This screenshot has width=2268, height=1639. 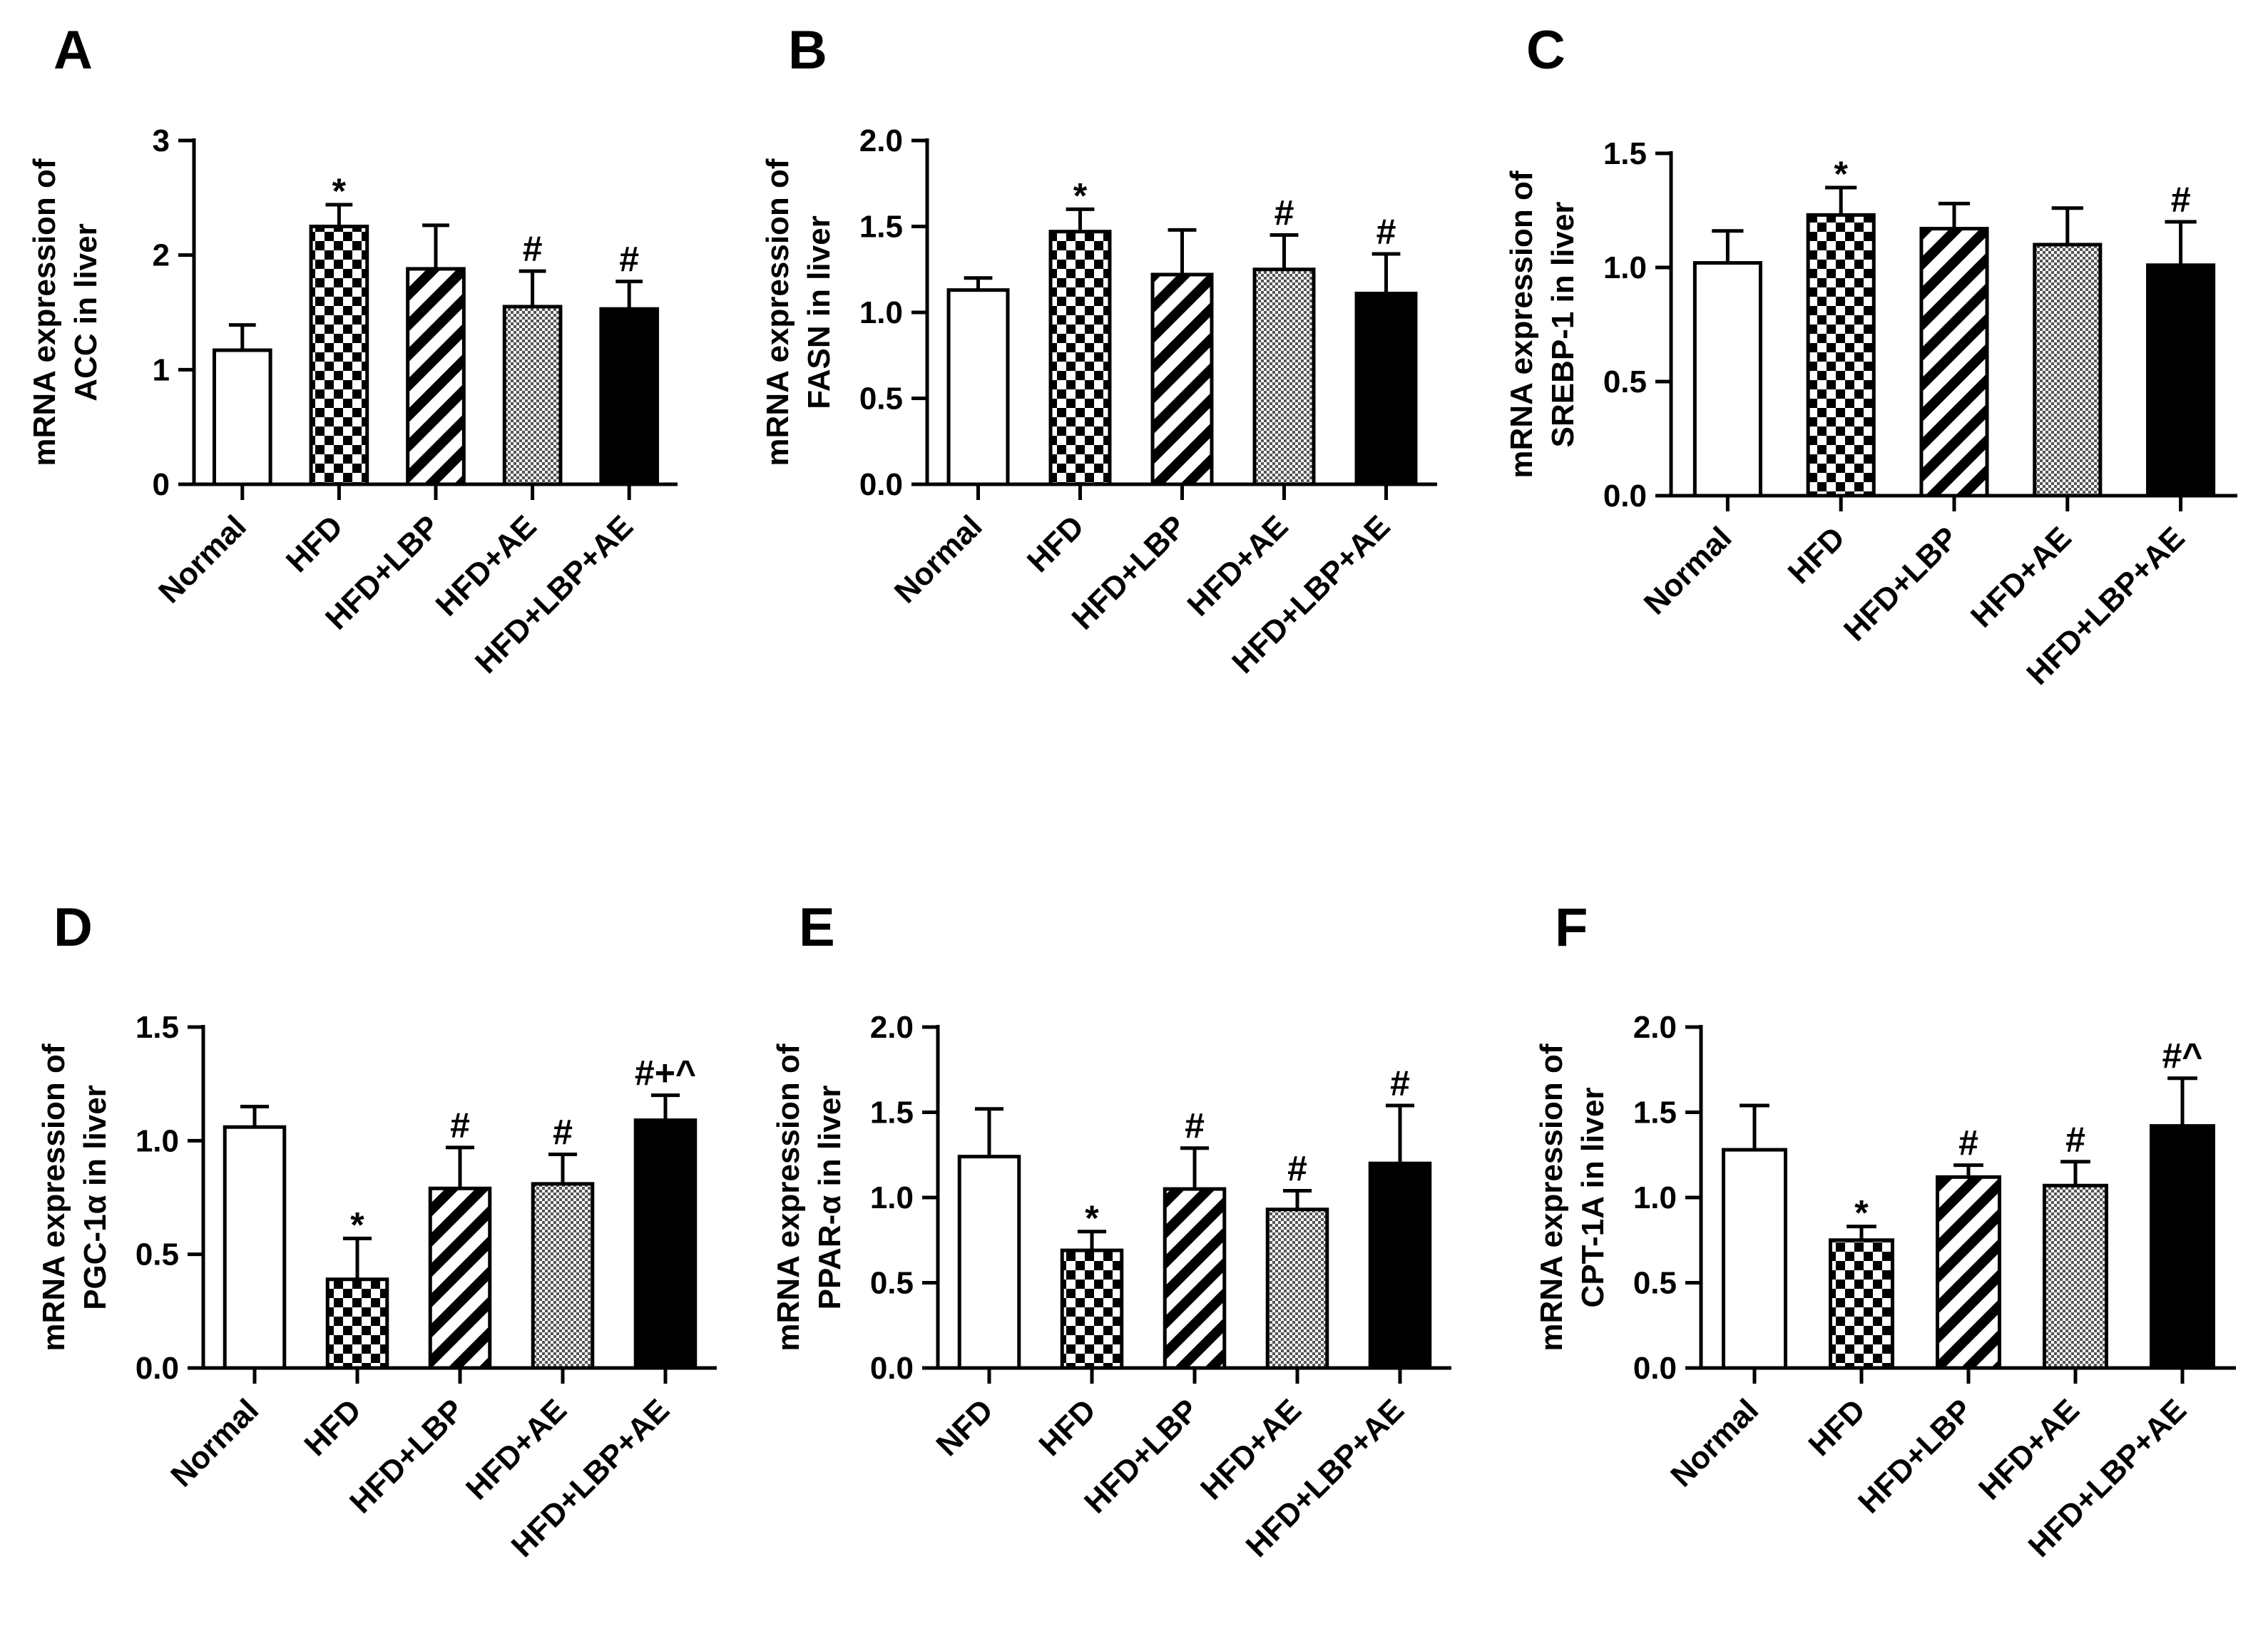 What do you see at coordinates (1571, 928) in the screenshot?
I see `panel-letter-f: F` at bounding box center [1571, 928].